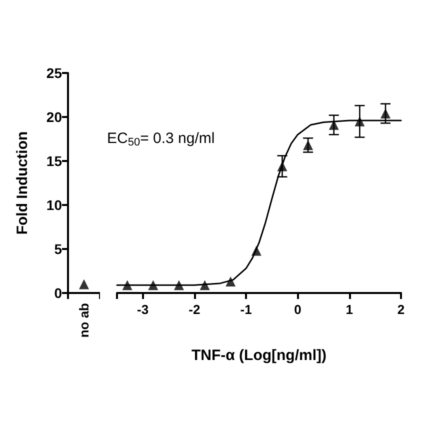 The width and height of the screenshot is (440, 440). What do you see at coordinates (54, 161) in the screenshot?
I see `y-tick-label: 15` at bounding box center [54, 161].